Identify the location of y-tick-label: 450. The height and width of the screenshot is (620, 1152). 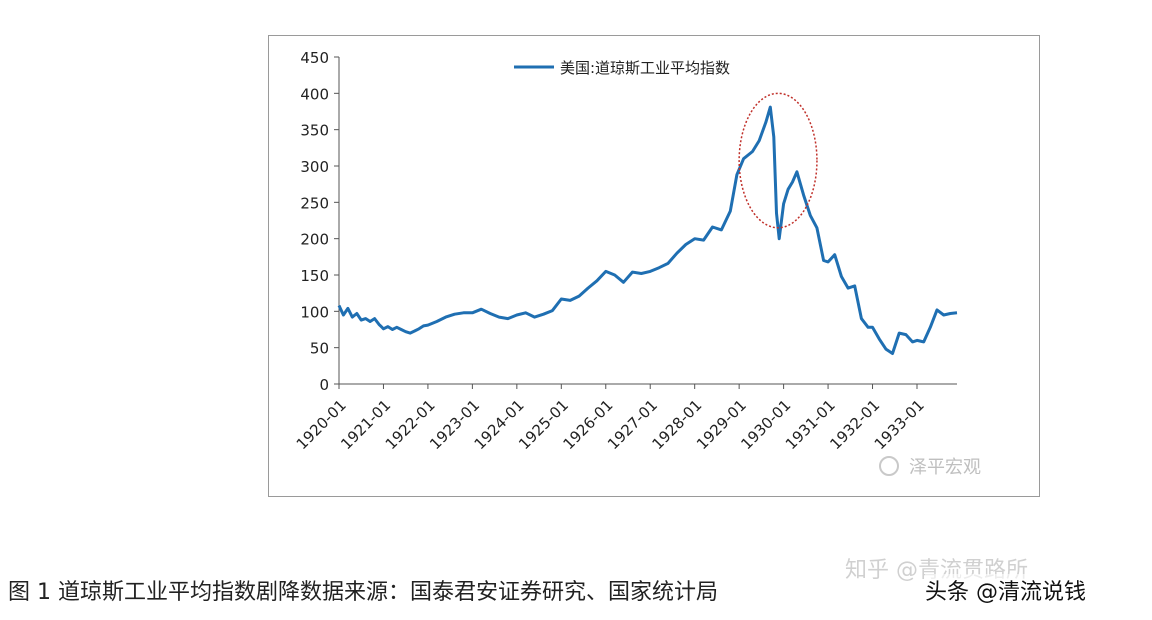
(314, 58).